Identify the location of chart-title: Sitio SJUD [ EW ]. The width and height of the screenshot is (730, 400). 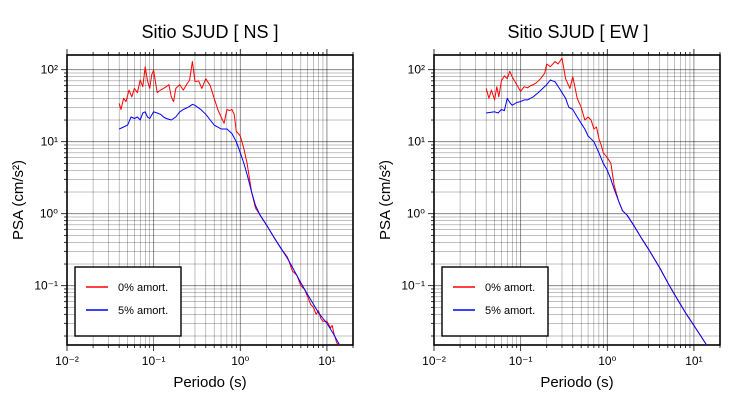
(577, 32).